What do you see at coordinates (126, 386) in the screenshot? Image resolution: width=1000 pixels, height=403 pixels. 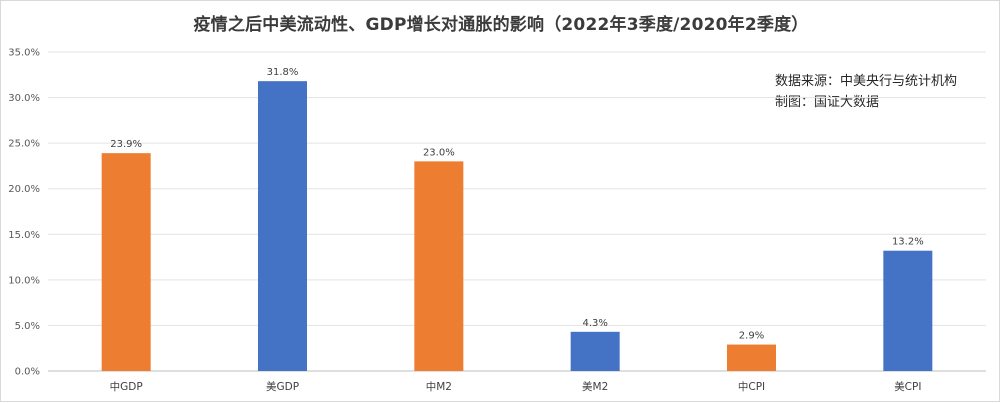 I see `x-category-label: 中GDP` at bounding box center [126, 386].